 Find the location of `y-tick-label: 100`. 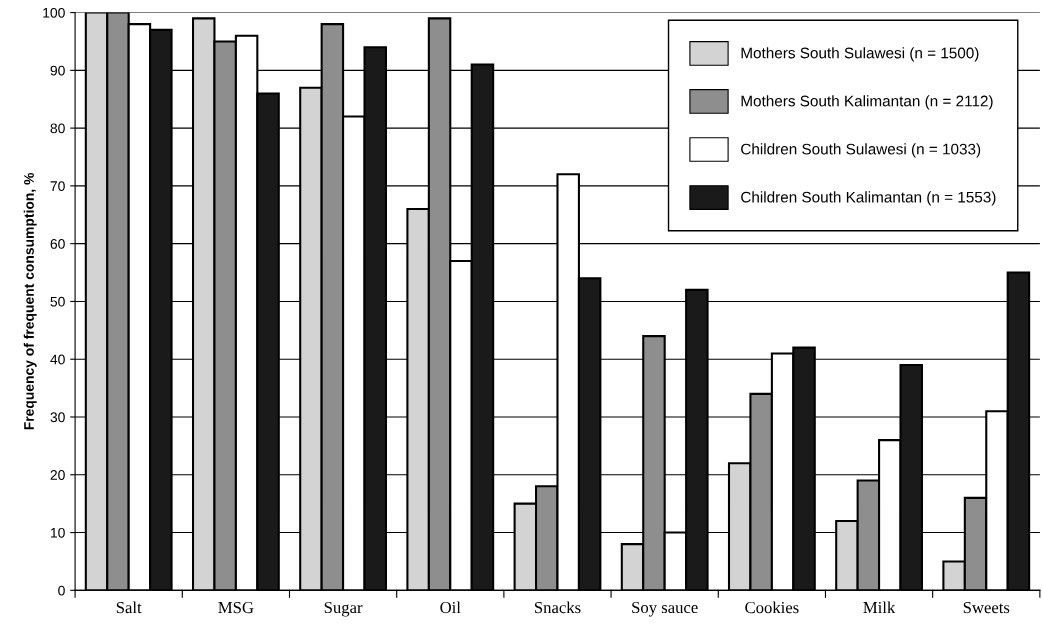

y-tick-label: 100 is located at coordinates (54, 12).